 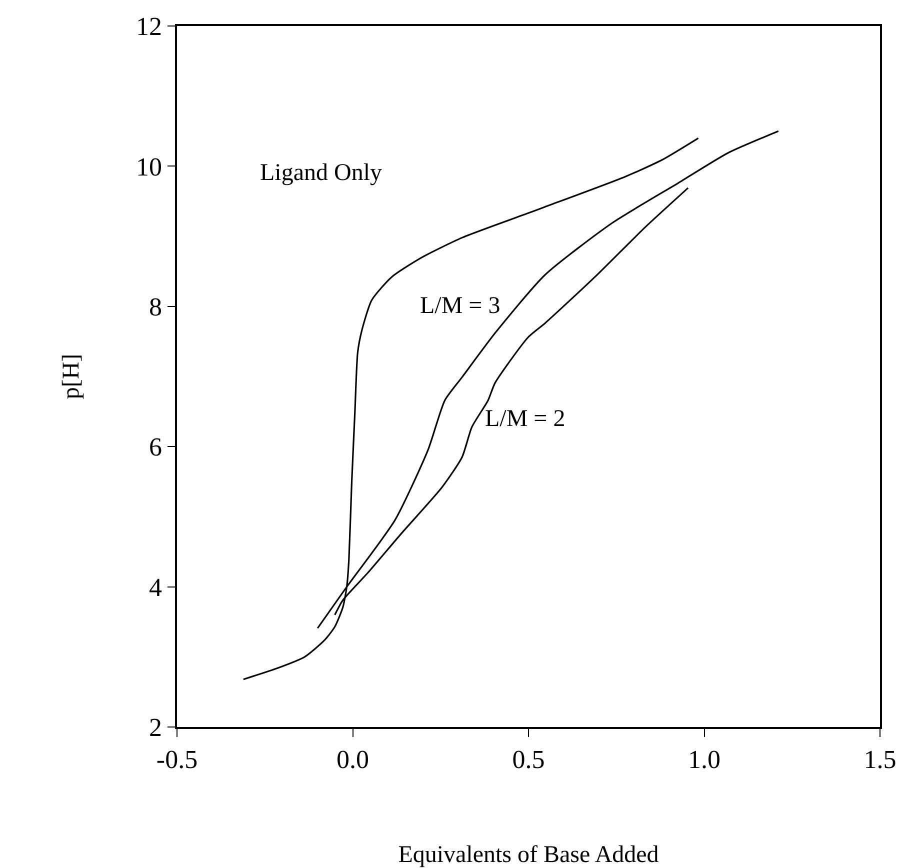 What do you see at coordinates (880, 759) in the screenshot?
I see `x-tick-label: 1.5` at bounding box center [880, 759].